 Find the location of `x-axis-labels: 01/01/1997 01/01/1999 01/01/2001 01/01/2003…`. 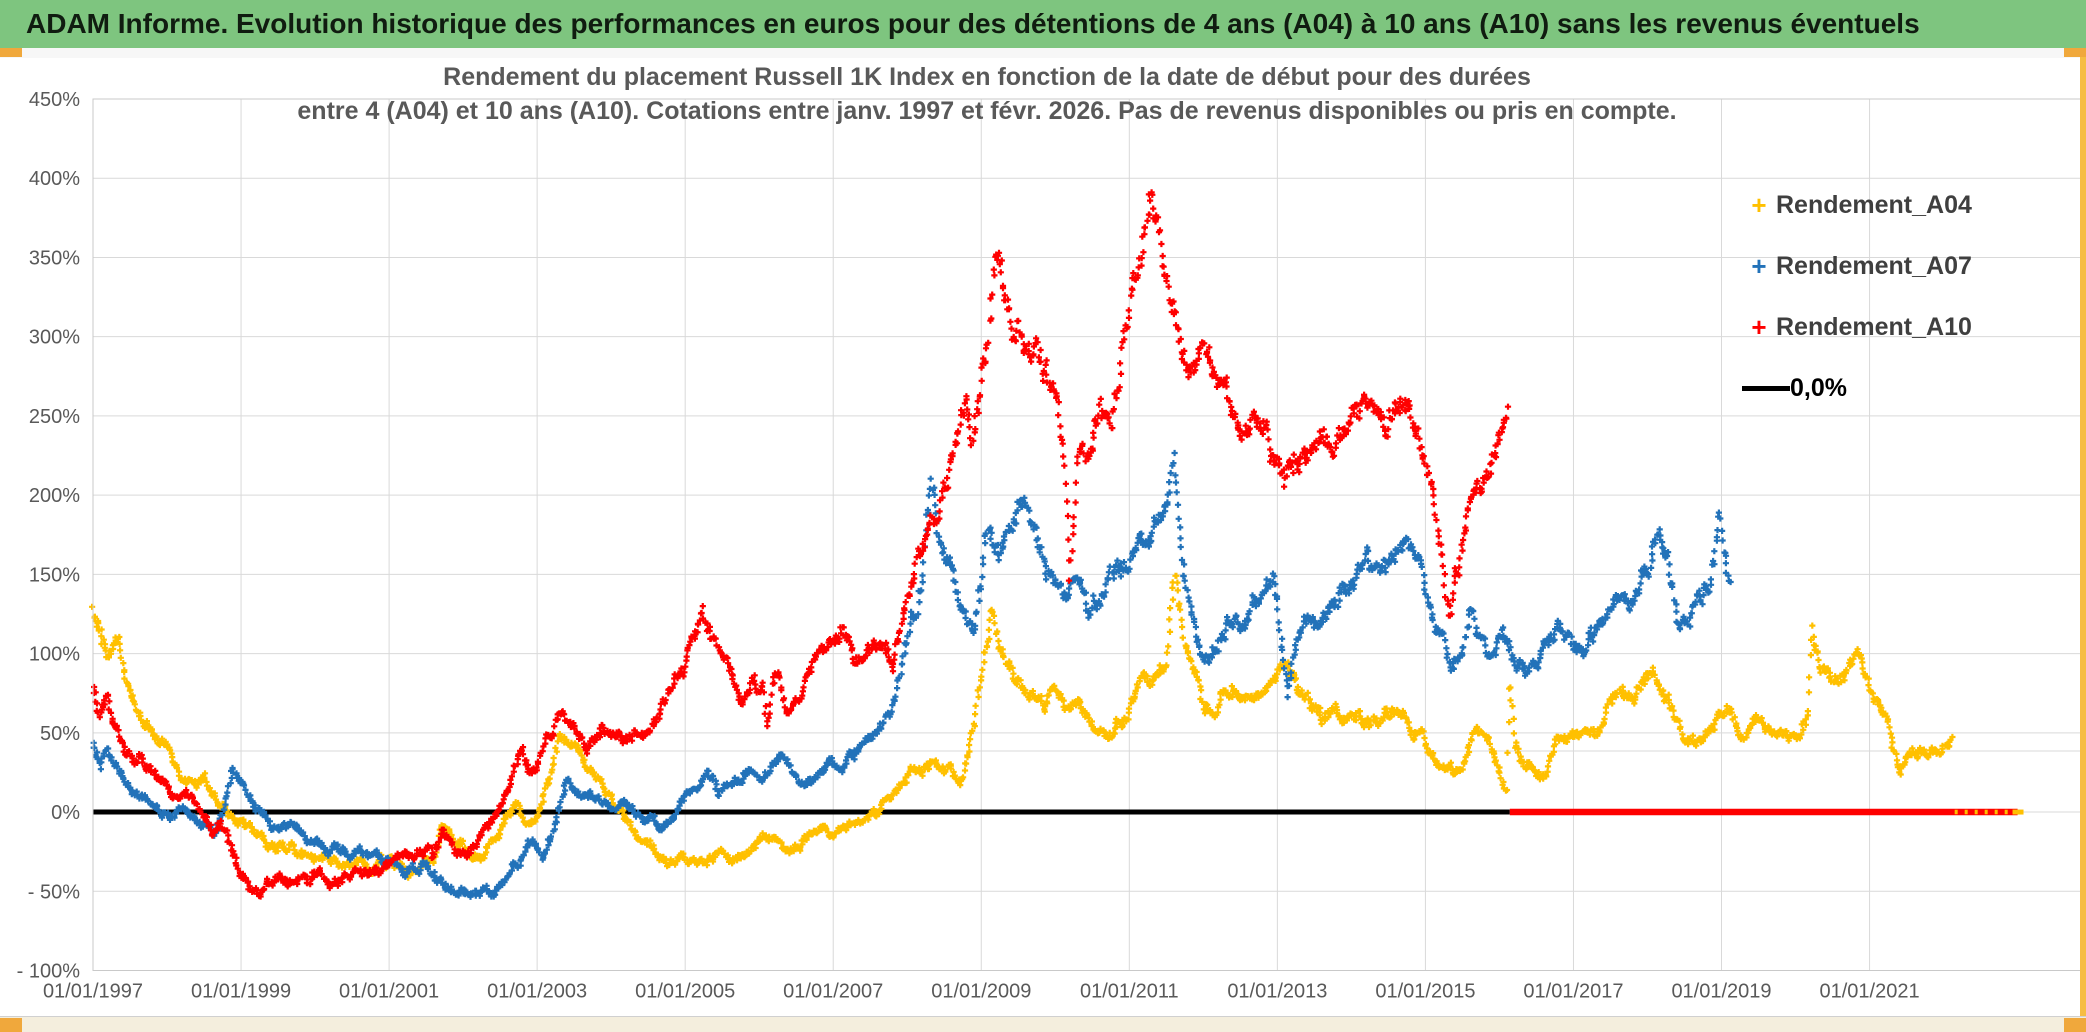

x-axis-labels: 01/01/1997 01/01/1999 01/01/2001 01/01/2003… is located at coordinates (981, 992).